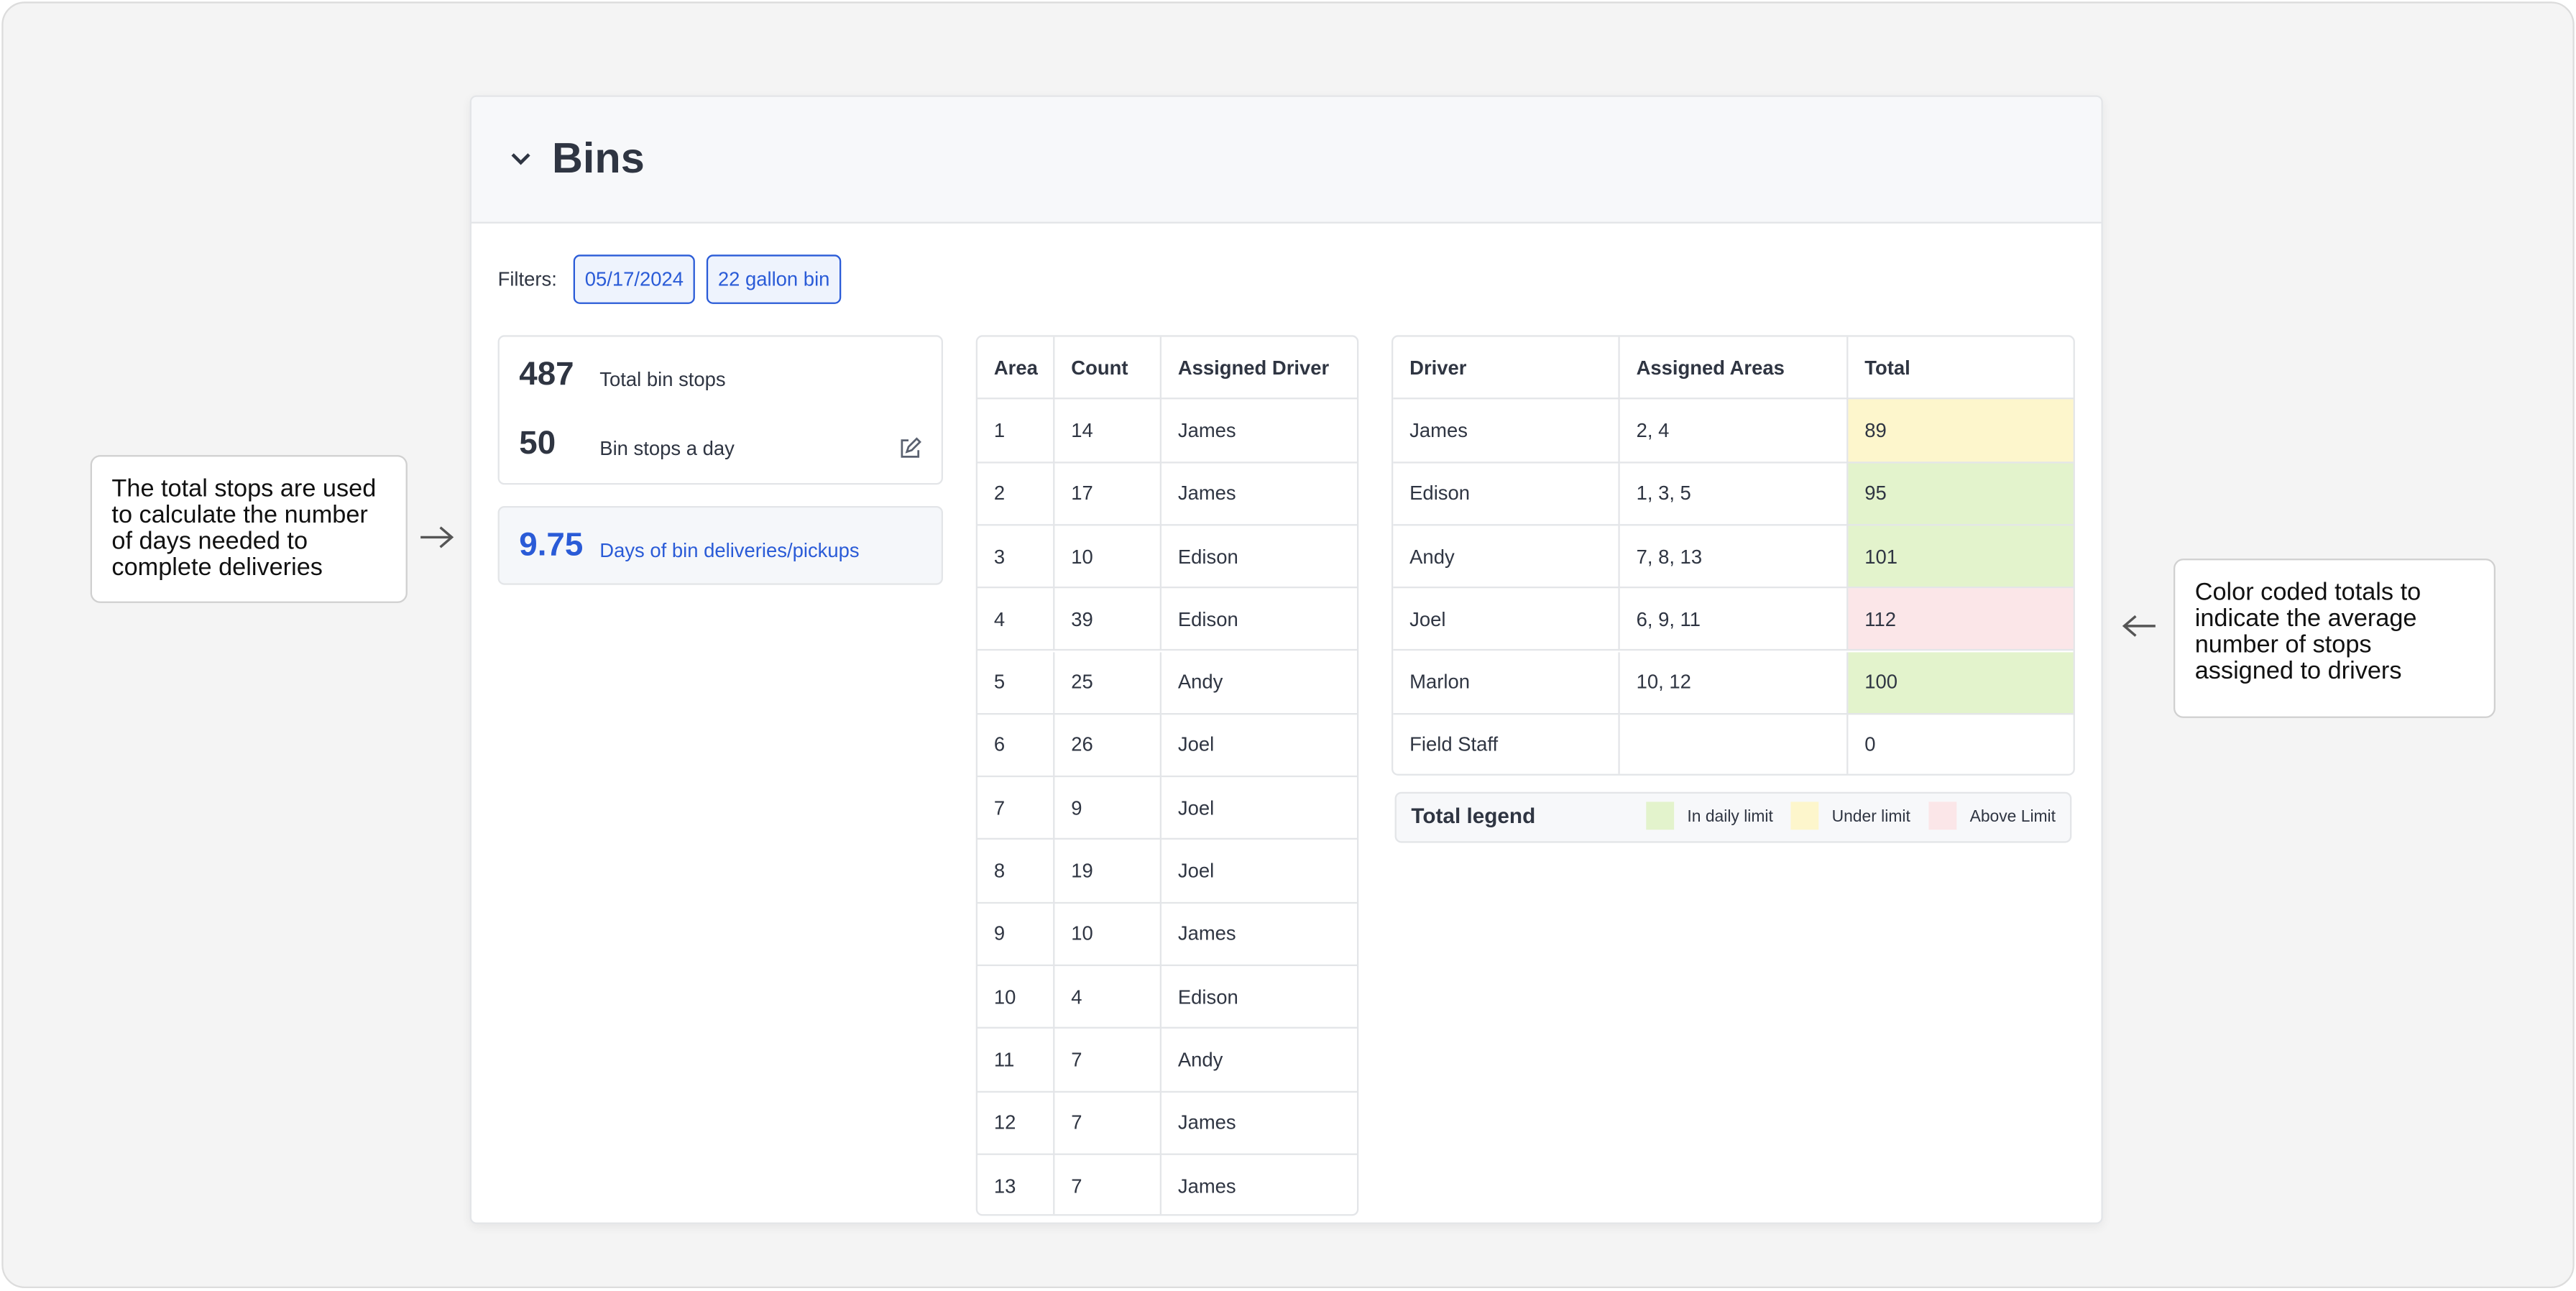 The height and width of the screenshot is (1291, 2576). Describe the element at coordinates (1506, 744) in the screenshot. I see `table-cell: Field Staff` at that location.